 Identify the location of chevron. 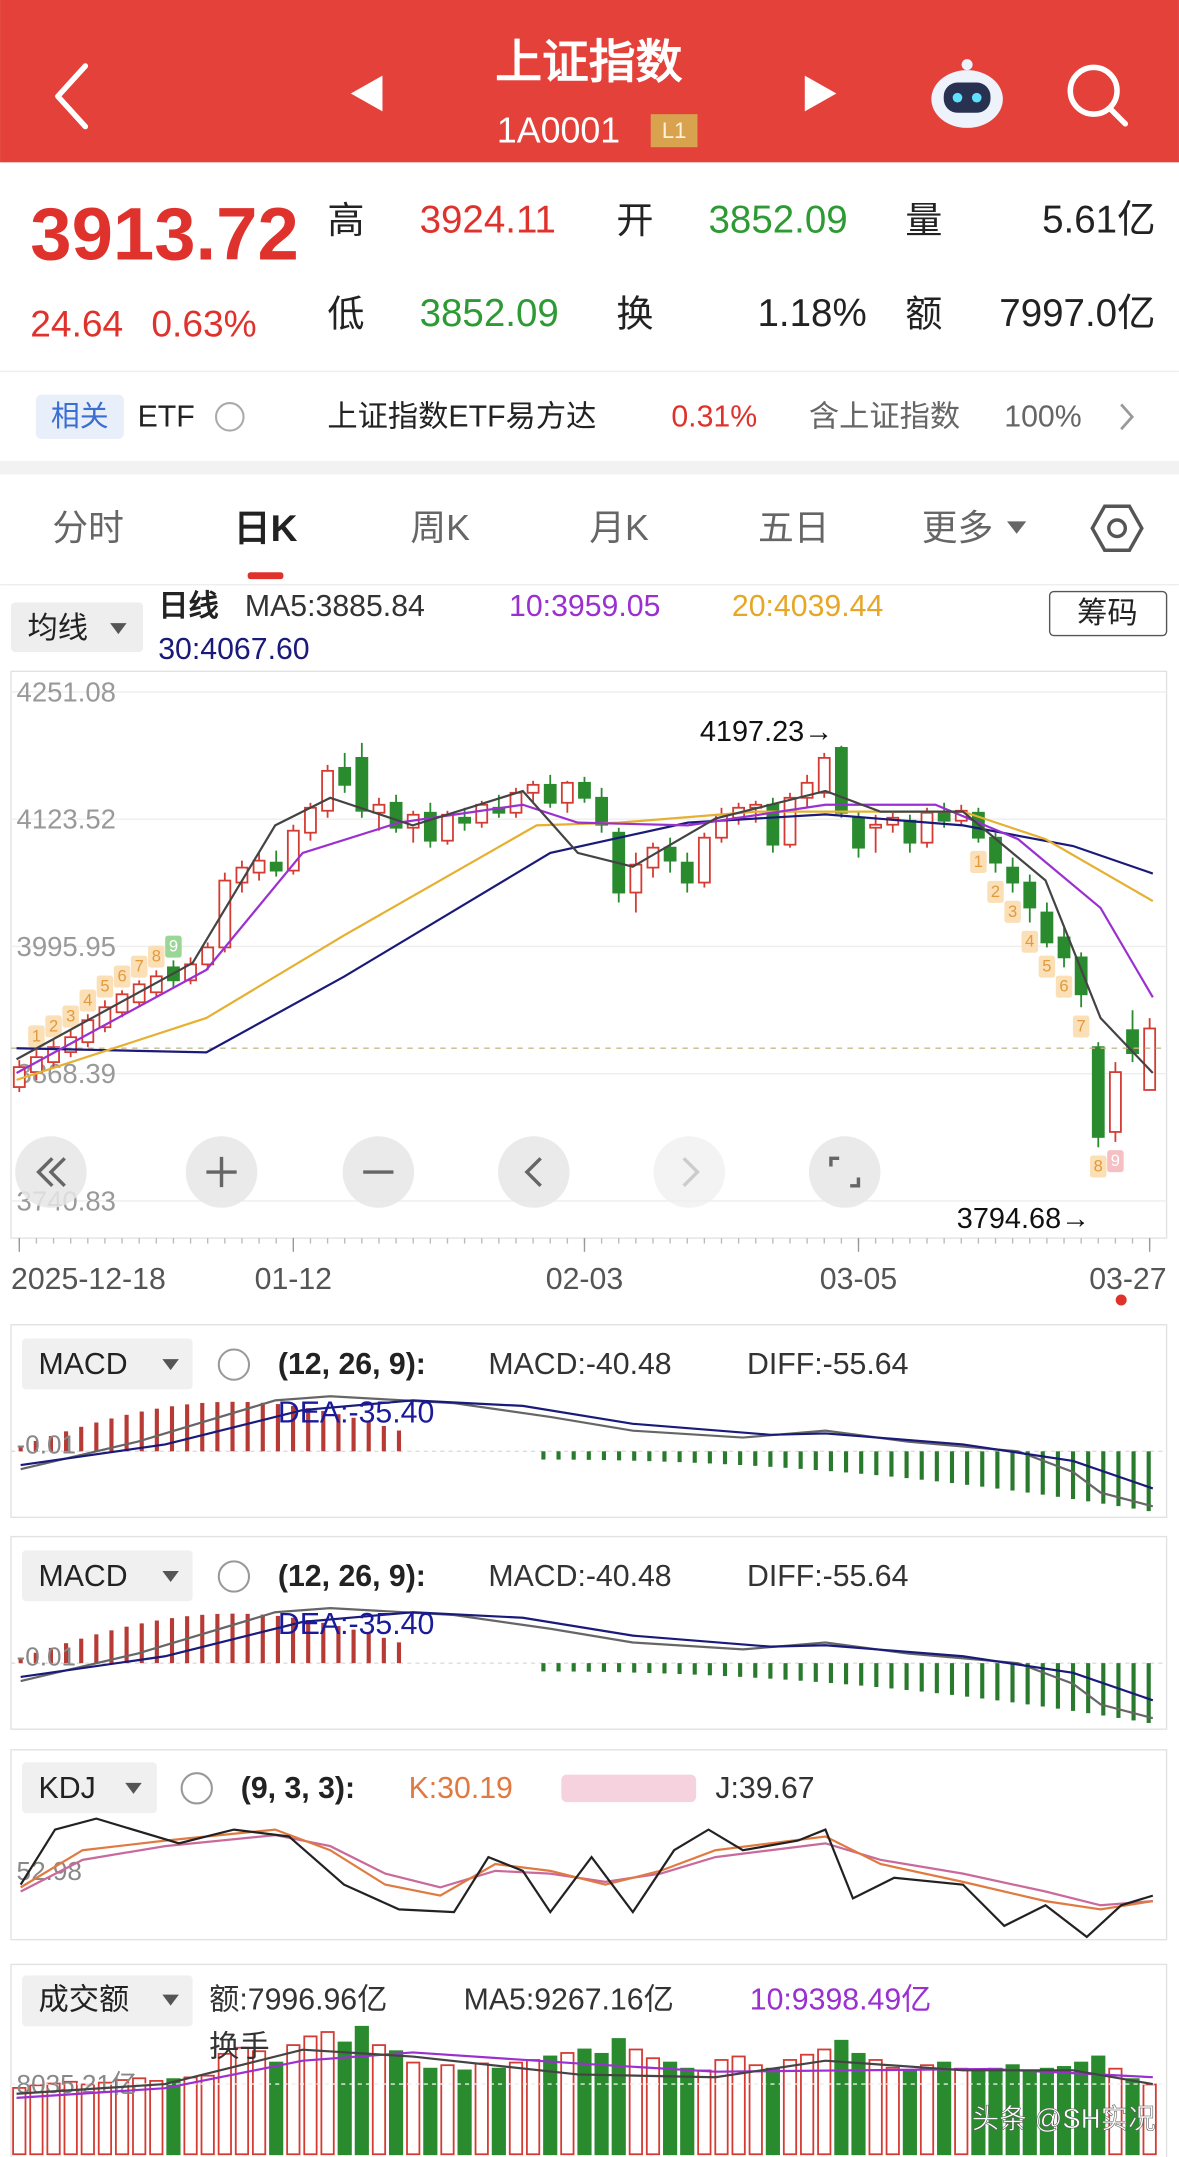
(1127, 417).